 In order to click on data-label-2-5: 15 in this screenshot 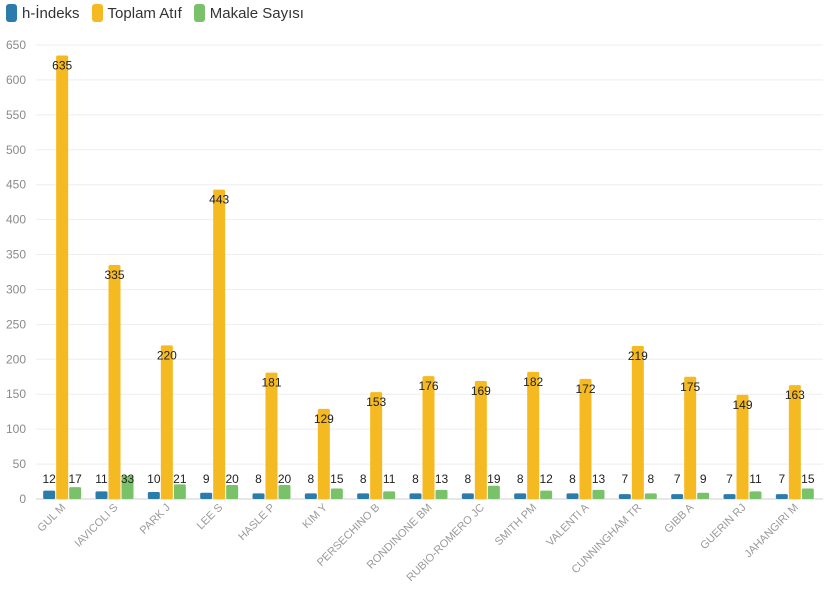, I will do `click(337, 479)`.